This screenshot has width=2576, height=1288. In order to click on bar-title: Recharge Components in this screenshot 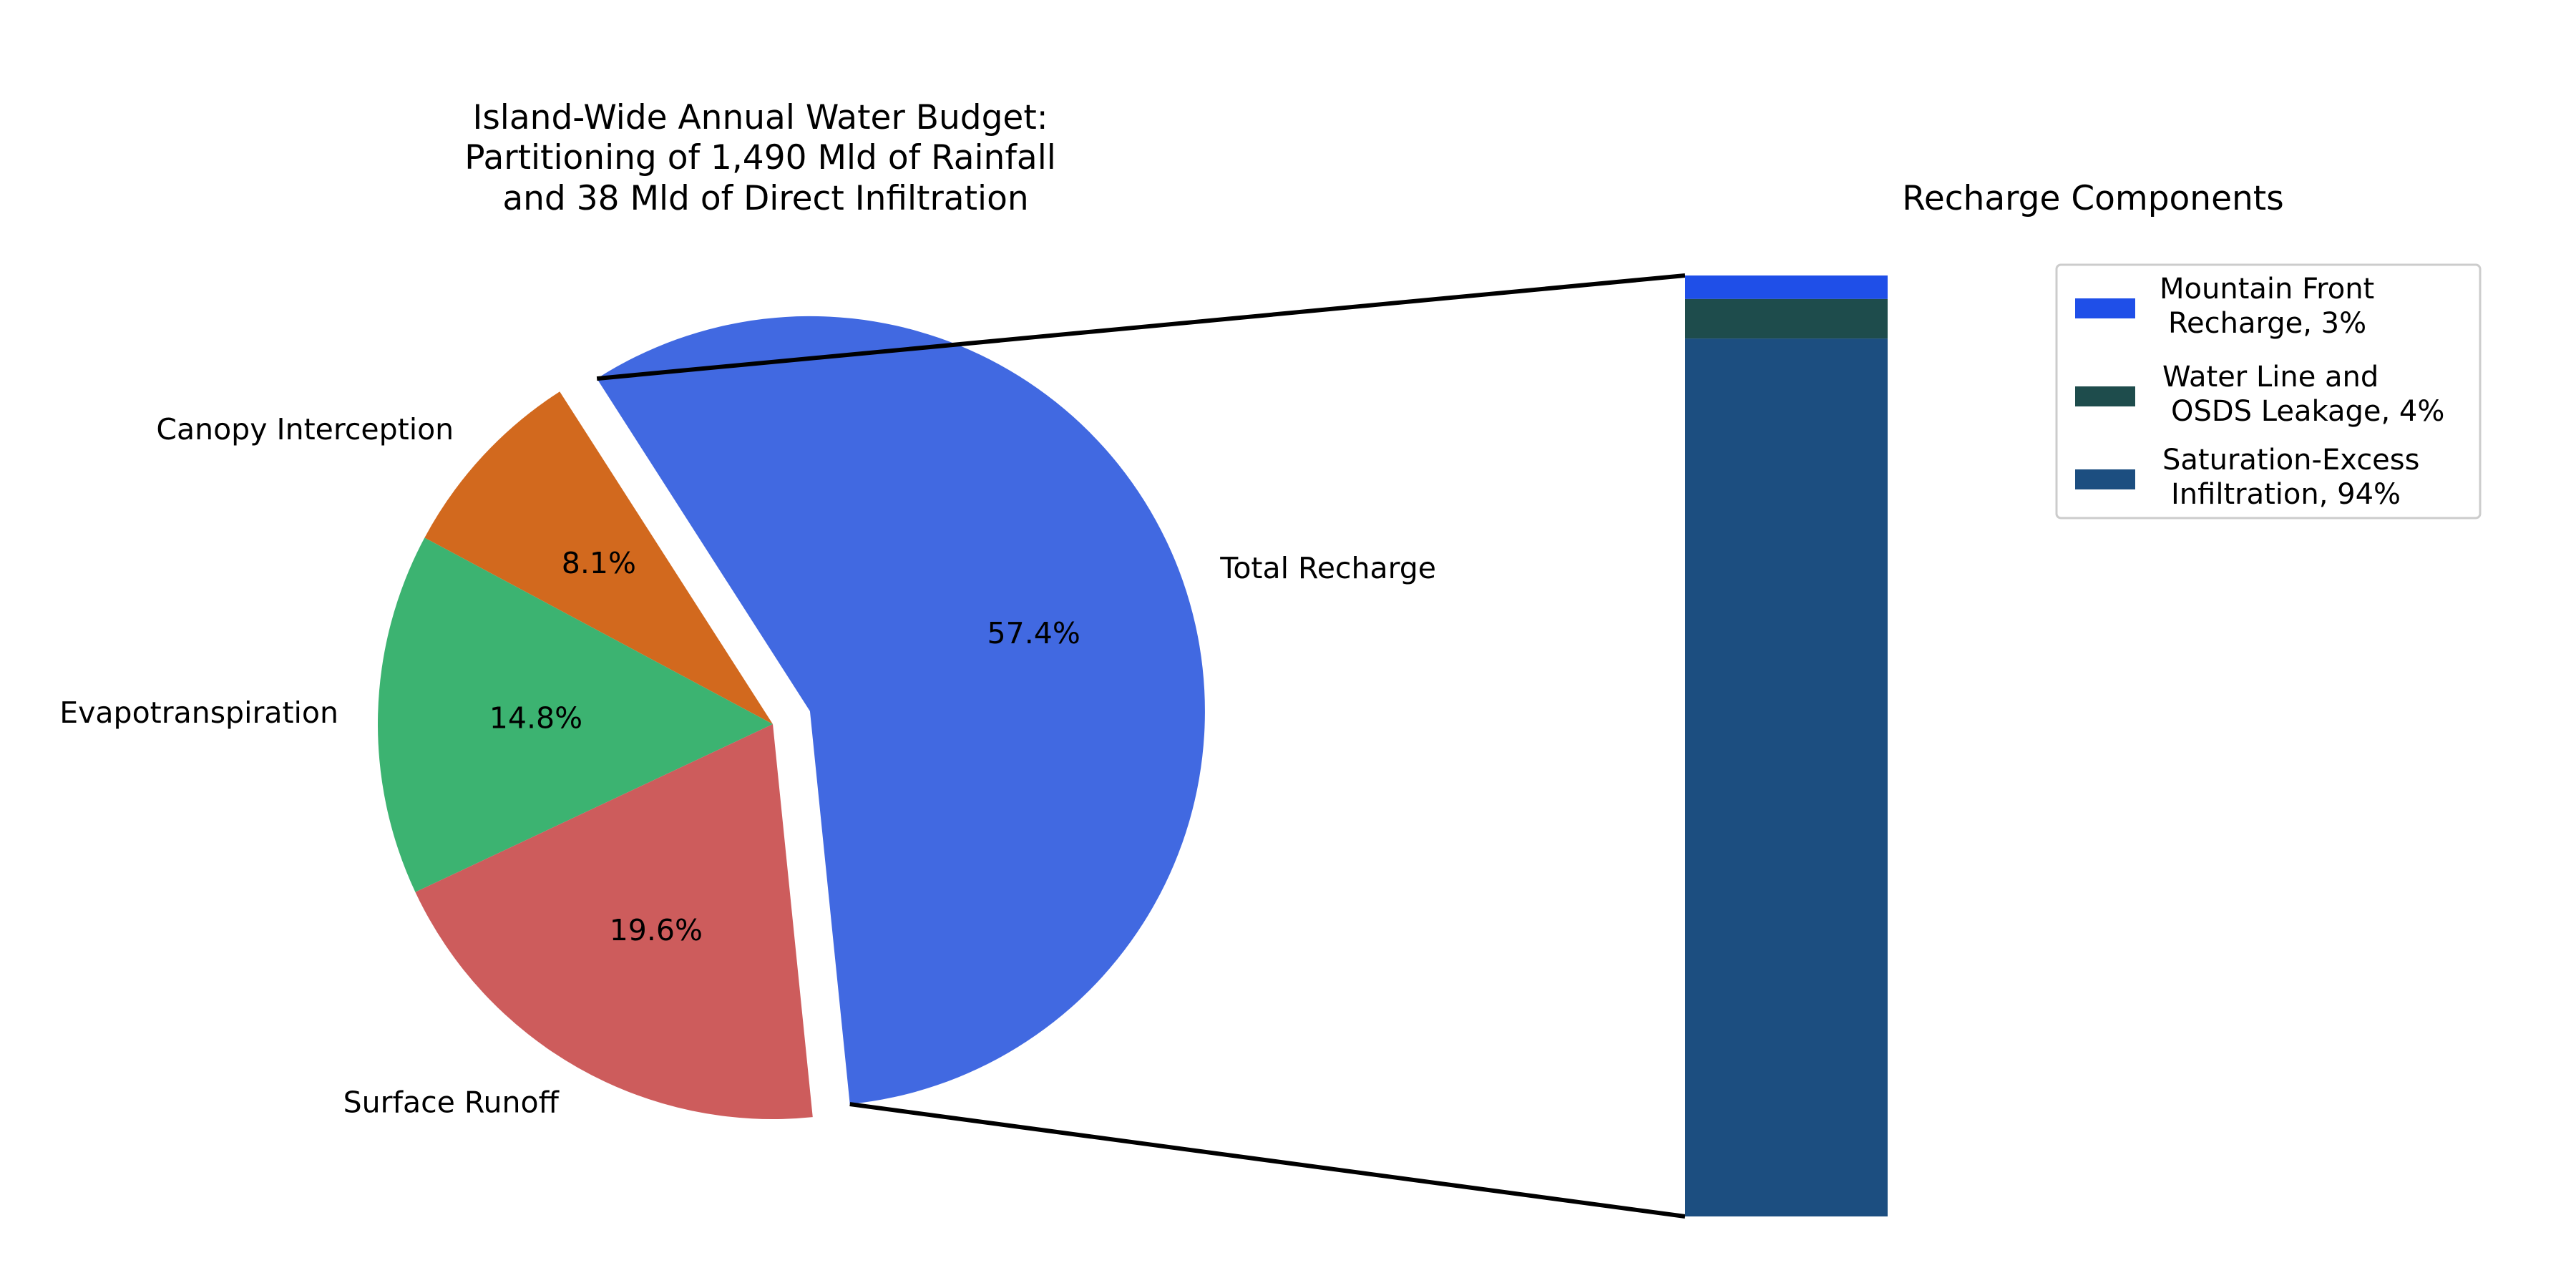, I will do `click(2092, 198)`.